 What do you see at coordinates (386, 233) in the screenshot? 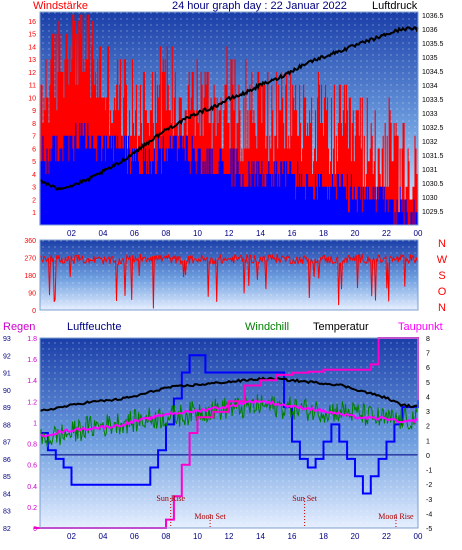
I see `wind-x-tick-label: 22` at bounding box center [386, 233].